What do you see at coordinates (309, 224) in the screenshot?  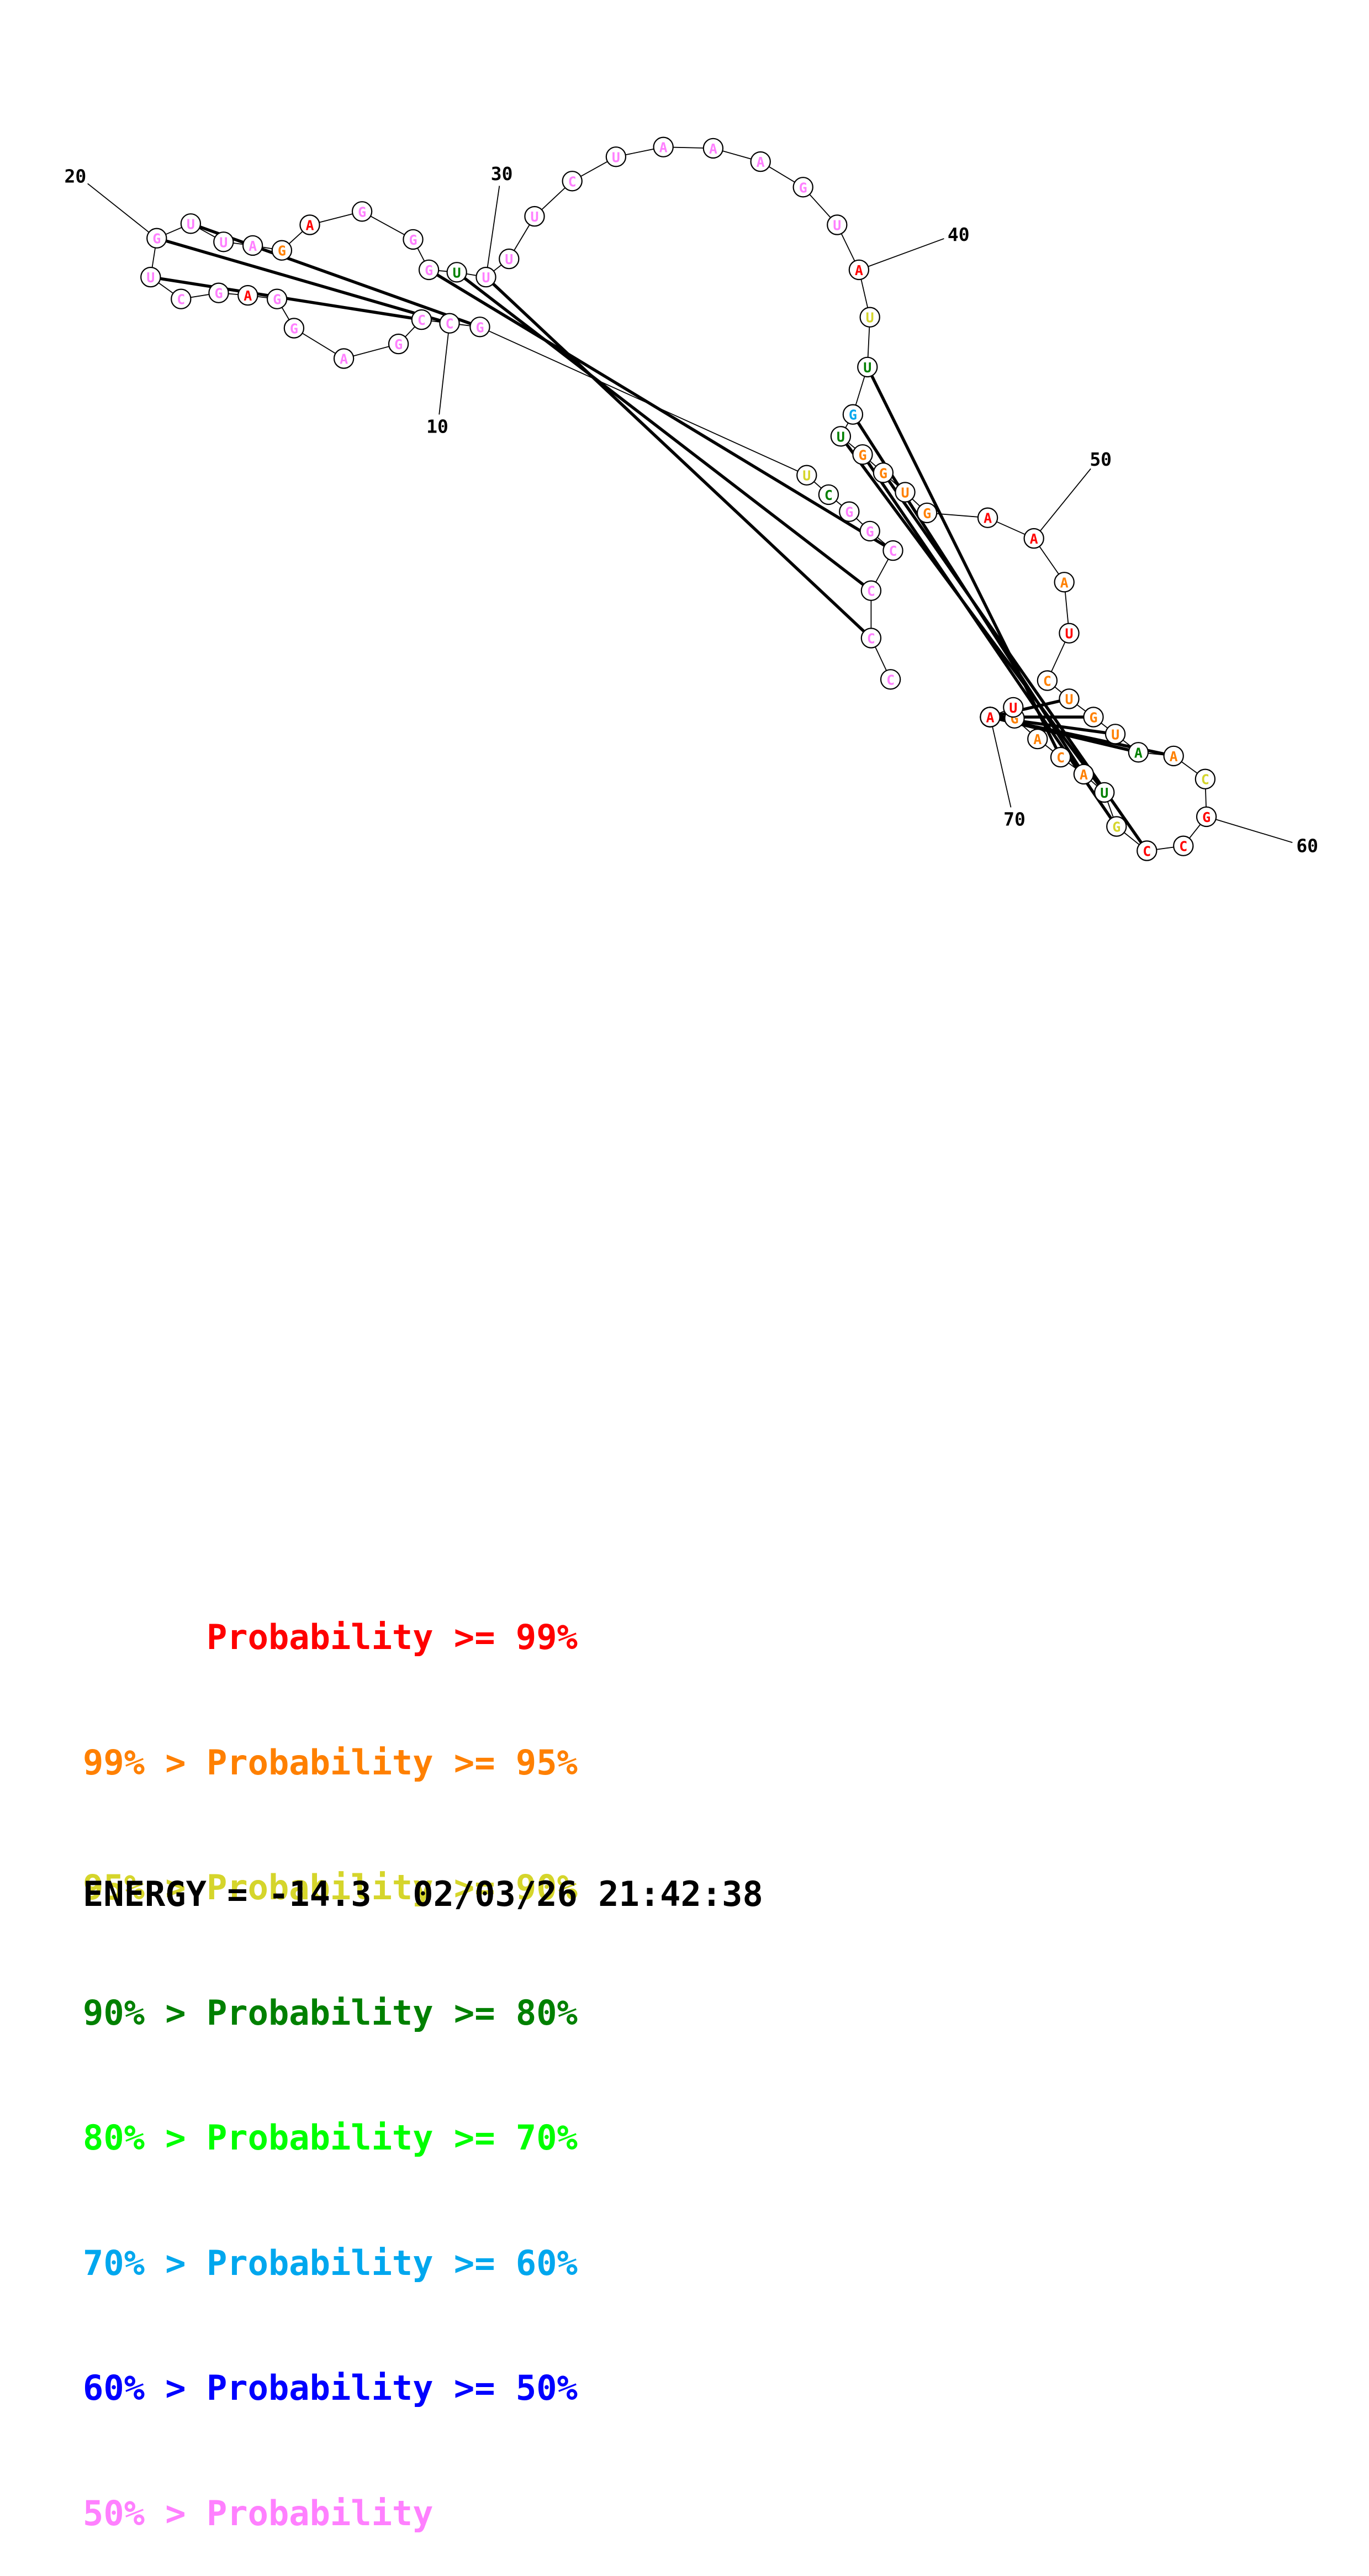 I see `nucleotide-25: A` at bounding box center [309, 224].